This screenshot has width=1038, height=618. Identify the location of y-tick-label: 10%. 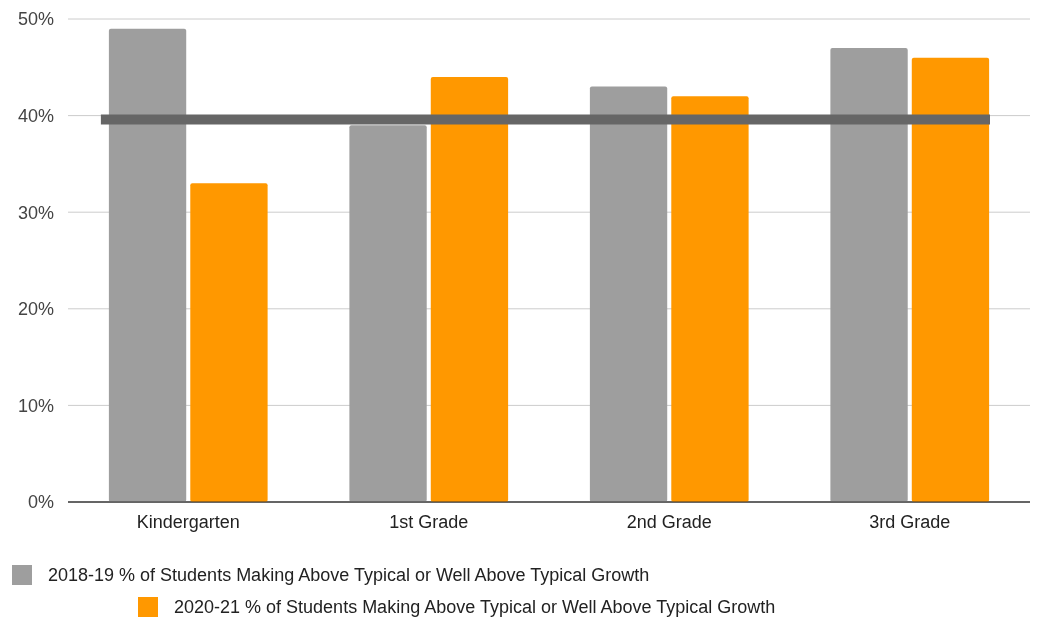
(35, 405).